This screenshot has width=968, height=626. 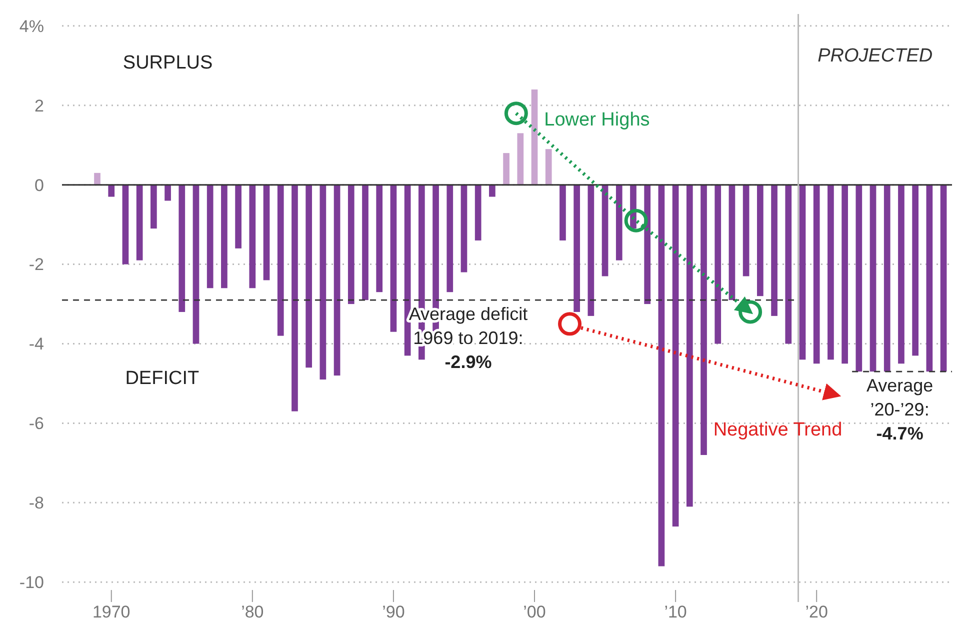 What do you see at coordinates (597, 119) in the screenshot?
I see `series-label: Lower Highs` at bounding box center [597, 119].